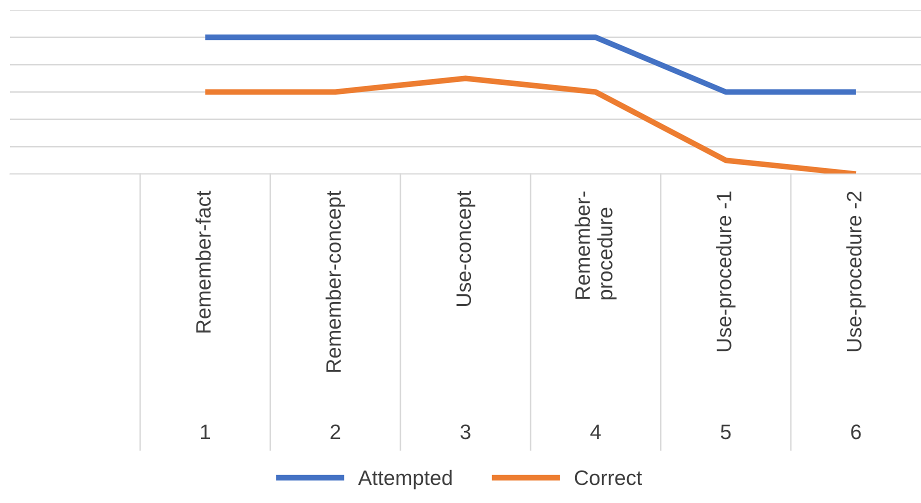 The height and width of the screenshot is (503, 921). Describe the element at coordinates (726, 272) in the screenshot. I see `x-tick-label: Use-procedure -1` at that location.